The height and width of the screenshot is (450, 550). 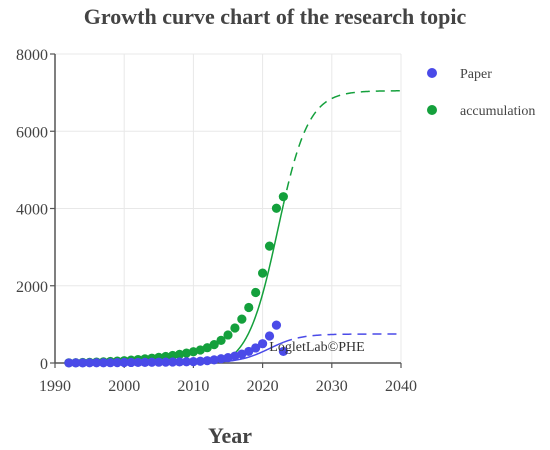 What do you see at coordinates (401, 386) in the screenshot?
I see `x-tick-label: 2040` at bounding box center [401, 386].